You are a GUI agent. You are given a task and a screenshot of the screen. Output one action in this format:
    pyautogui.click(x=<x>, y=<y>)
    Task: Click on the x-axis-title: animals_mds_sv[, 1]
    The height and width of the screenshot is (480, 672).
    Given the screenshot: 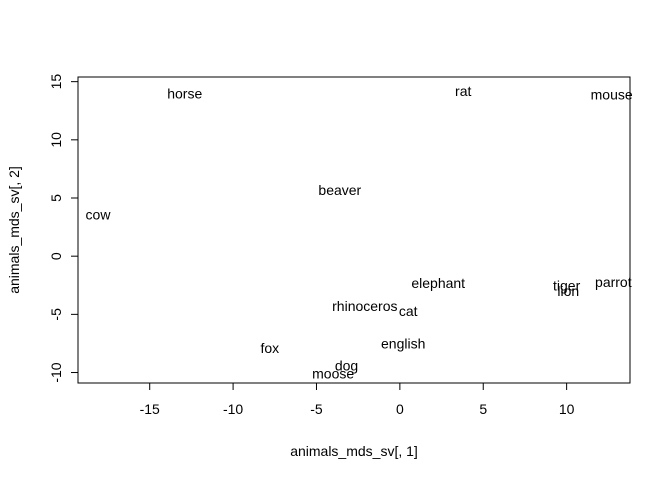 What is the action you would take?
    pyautogui.click(x=354, y=451)
    